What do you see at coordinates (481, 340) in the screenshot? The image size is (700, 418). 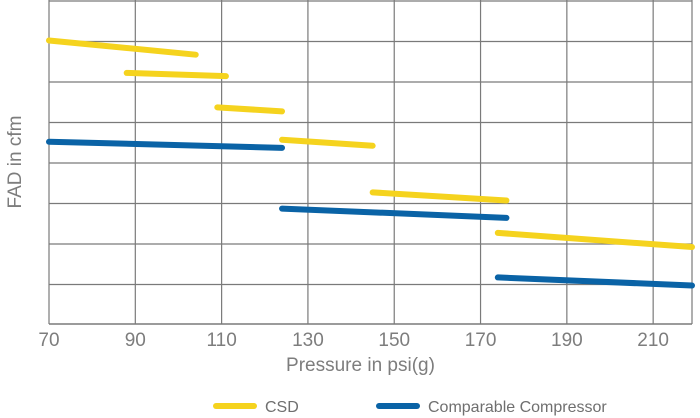 I see `x-tick-label-170: 170` at bounding box center [481, 340].